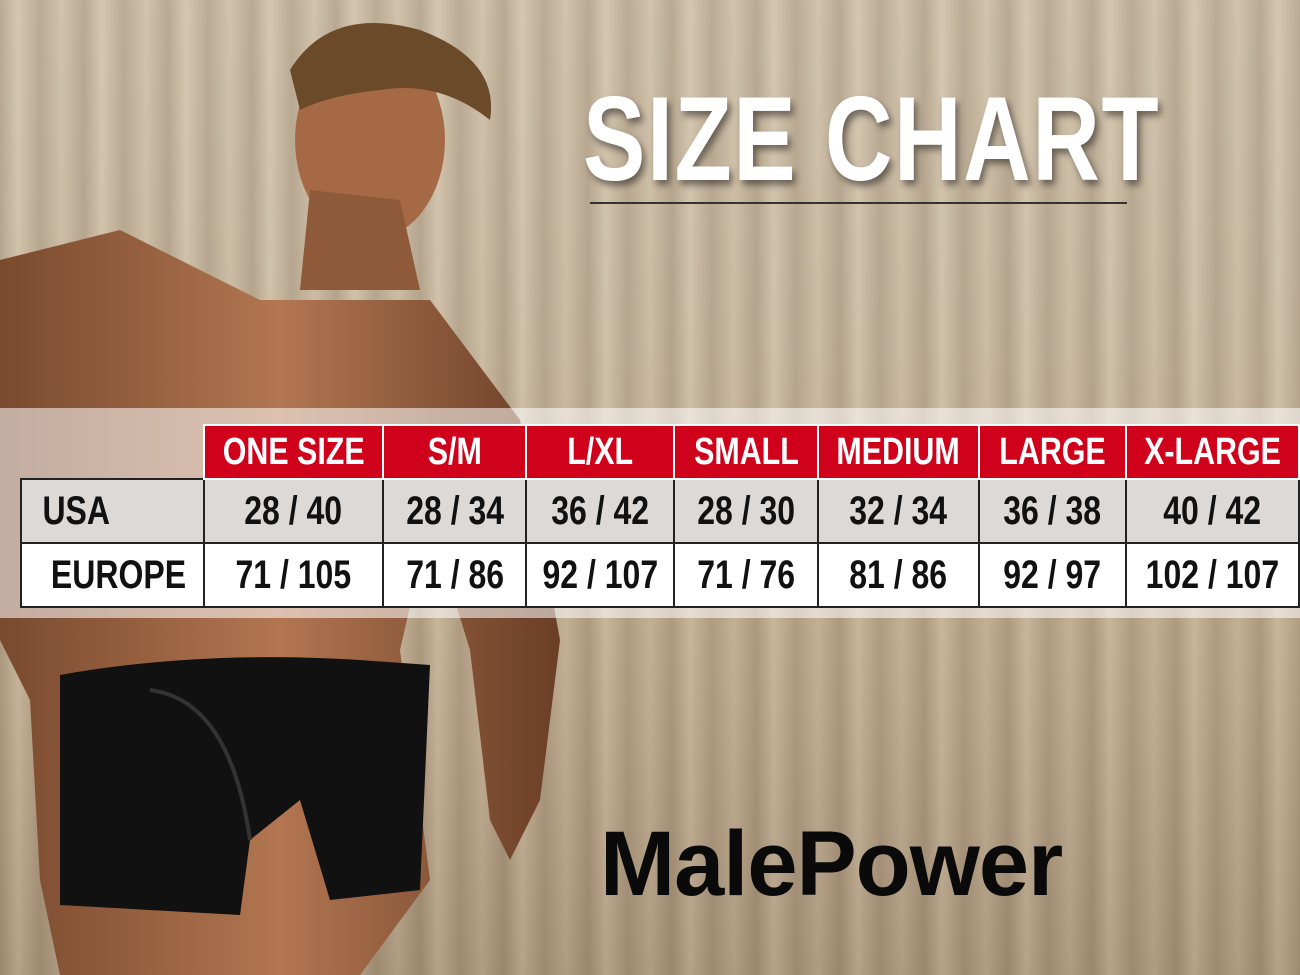 The width and height of the screenshot is (1300, 975). I want to click on table-cell: 28 / 30, so click(746, 511).